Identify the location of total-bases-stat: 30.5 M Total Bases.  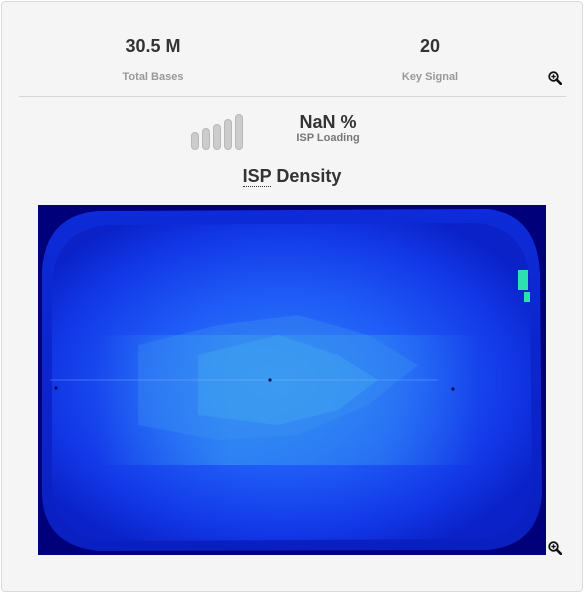
(153, 59).